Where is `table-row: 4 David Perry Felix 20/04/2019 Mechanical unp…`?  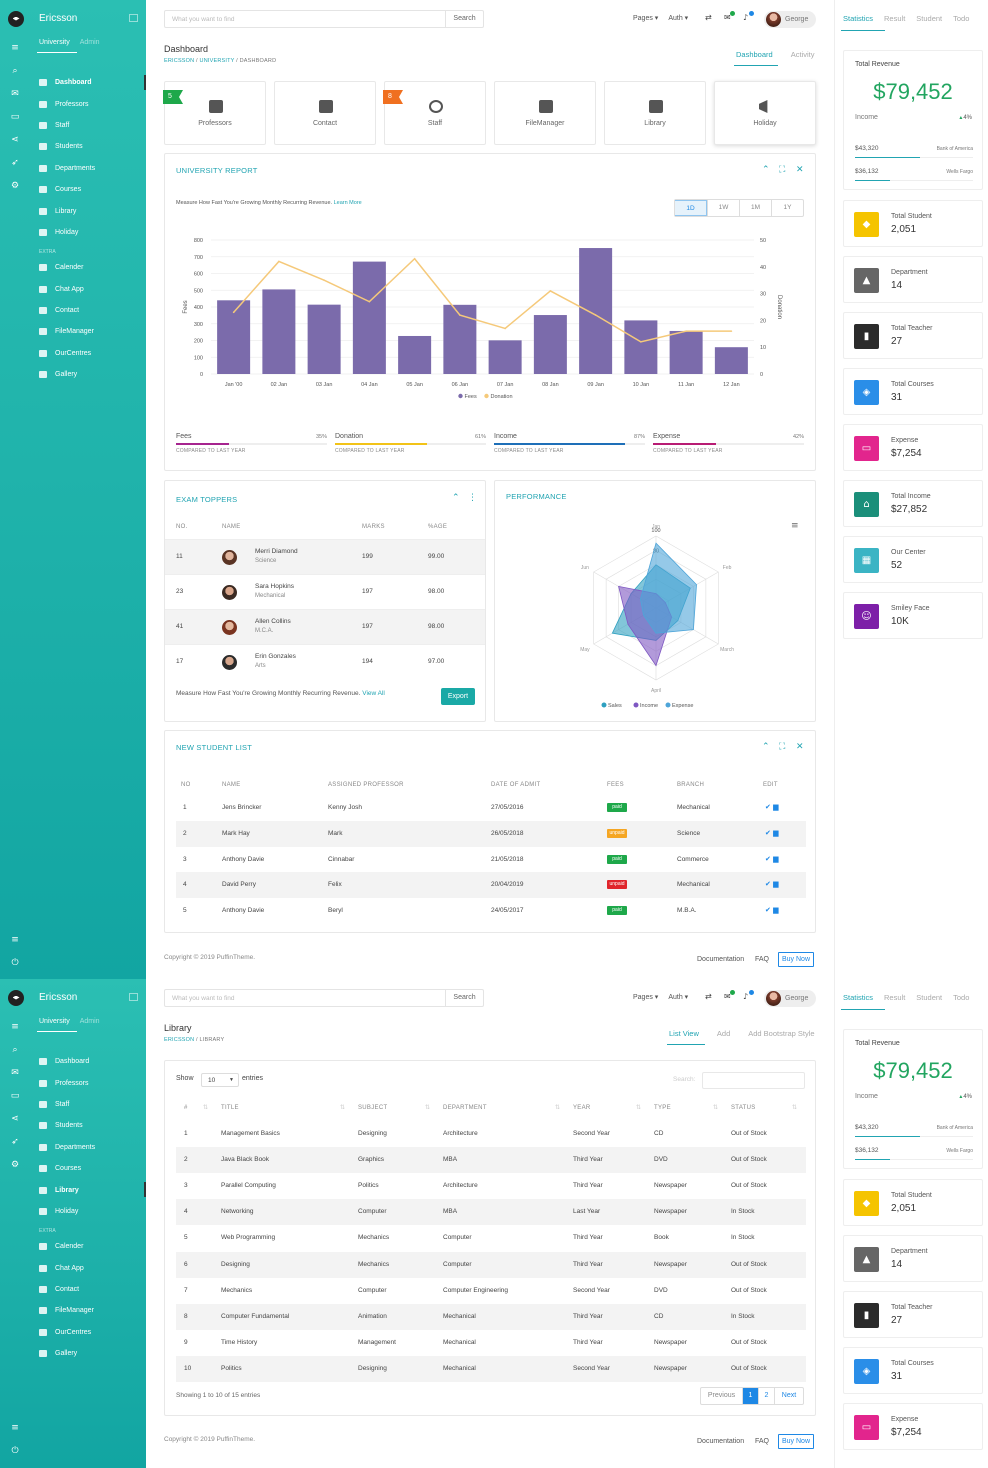
table-row: 4 David Perry Felix 20/04/2019 Mechanical unp… is located at coordinates (491, 885).